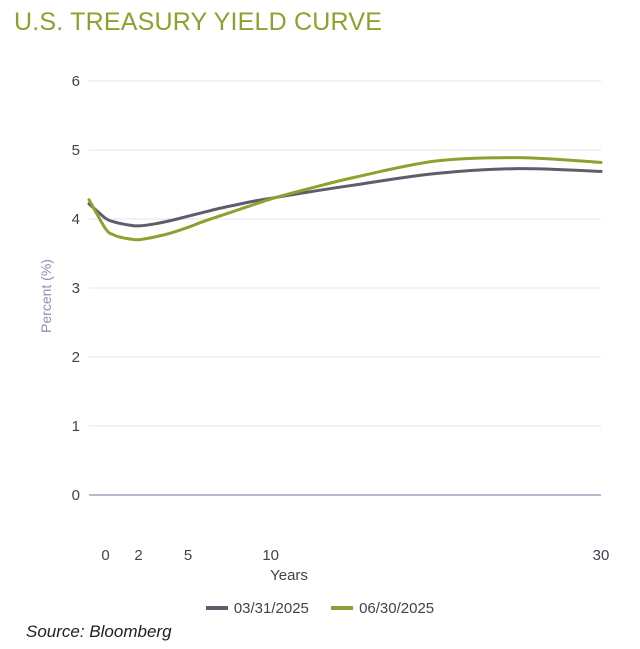 This screenshot has width=640, height=649. What do you see at coordinates (76, 357) in the screenshot?
I see `y-tick-label-2: 2` at bounding box center [76, 357].